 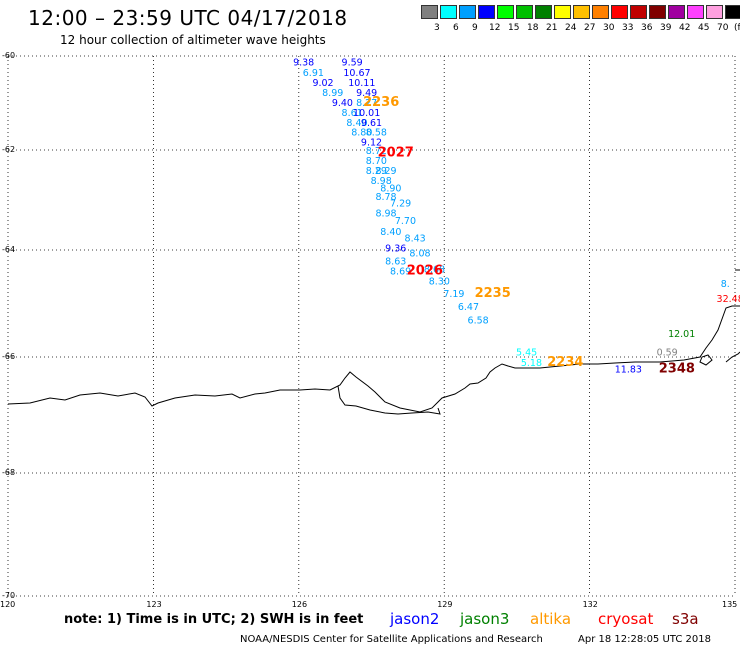 What do you see at coordinates (434, 270) in the screenshot?
I see `wave-height-label: 8.68` at bounding box center [434, 270].